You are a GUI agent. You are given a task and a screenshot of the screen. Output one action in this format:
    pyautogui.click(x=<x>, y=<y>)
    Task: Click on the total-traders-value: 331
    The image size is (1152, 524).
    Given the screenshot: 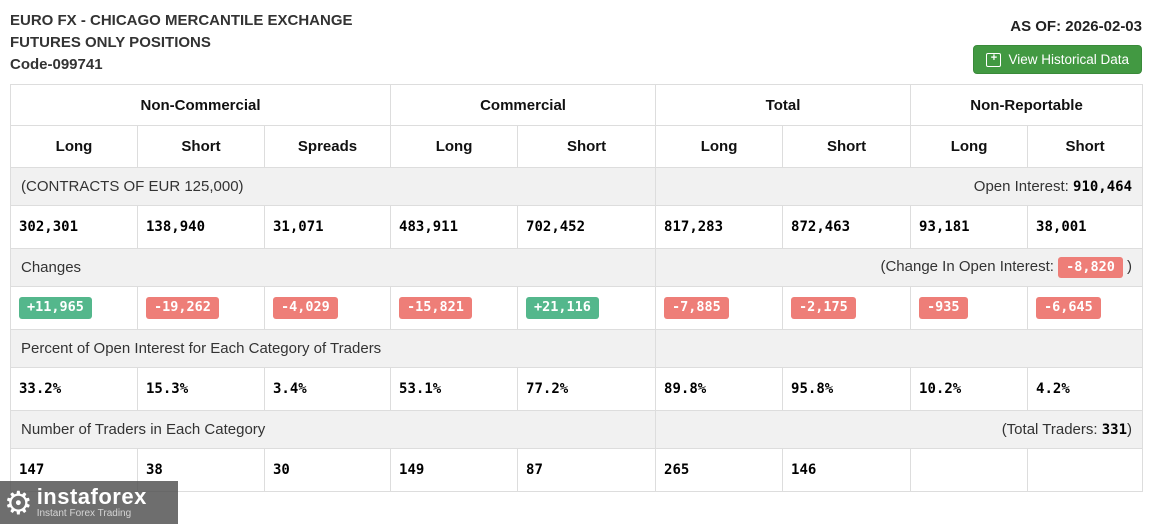 What is the action you would take?
    pyautogui.click(x=1114, y=430)
    